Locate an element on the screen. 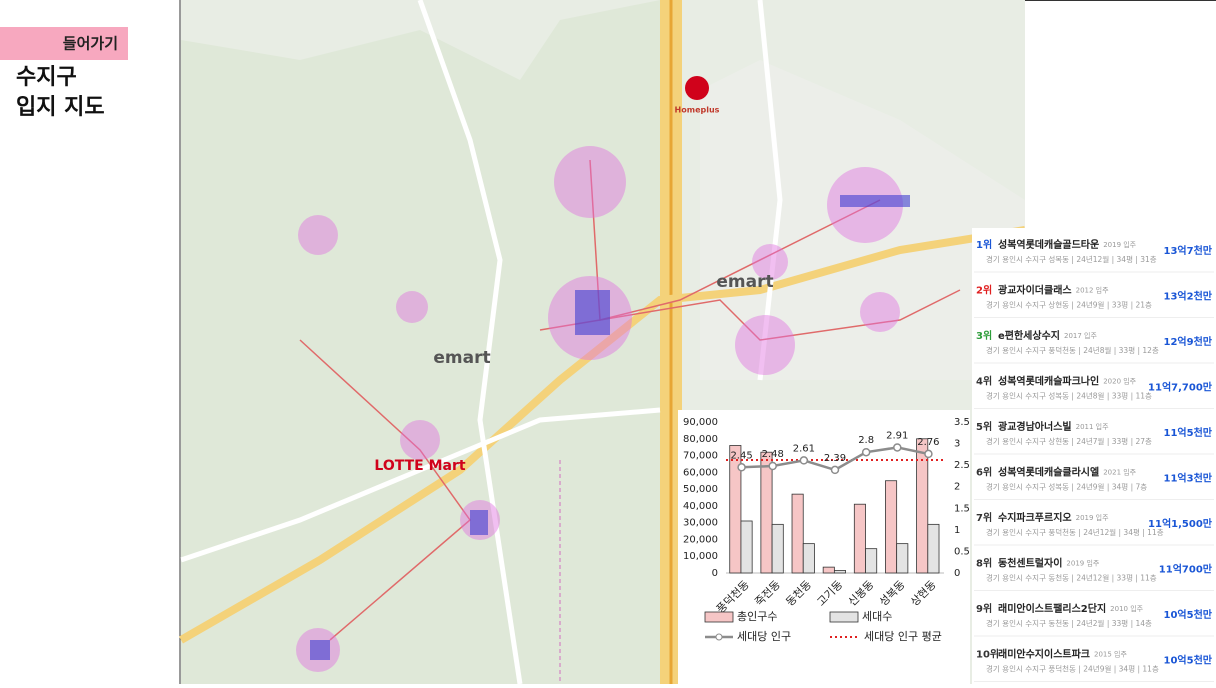 This screenshot has width=1216, height=688. apt-price: 11억5천만 is located at coordinates (1188, 432).